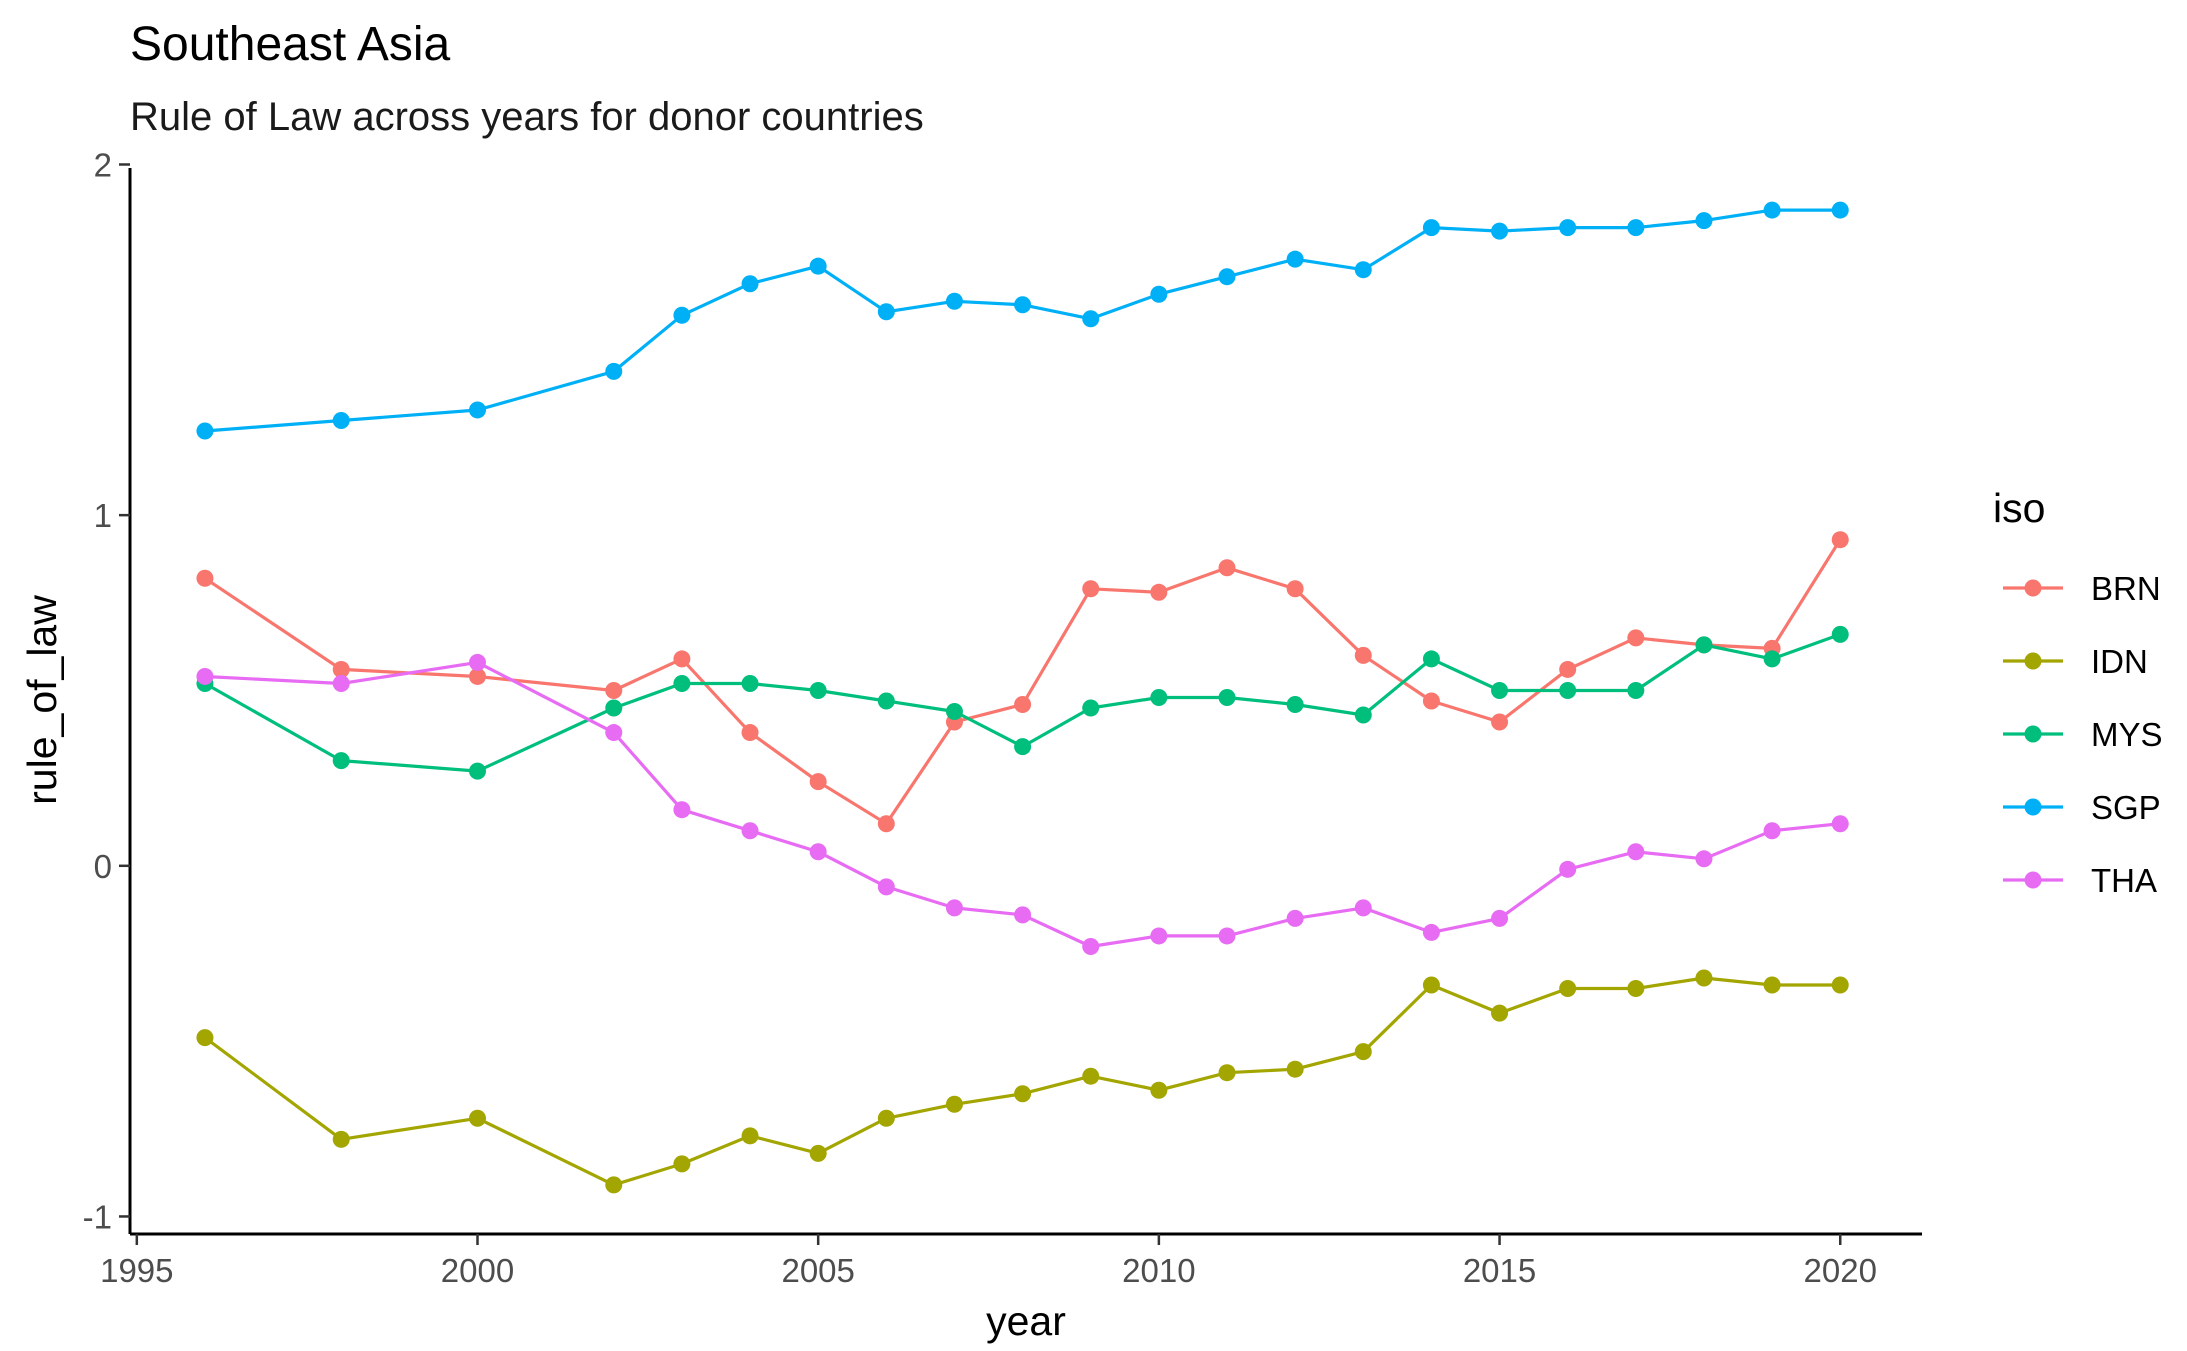 The width and height of the screenshot is (2187, 1351). What do you see at coordinates (97, 1216) in the screenshot?
I see `y-tick-label: -1` at bounding box center [97, 1216].